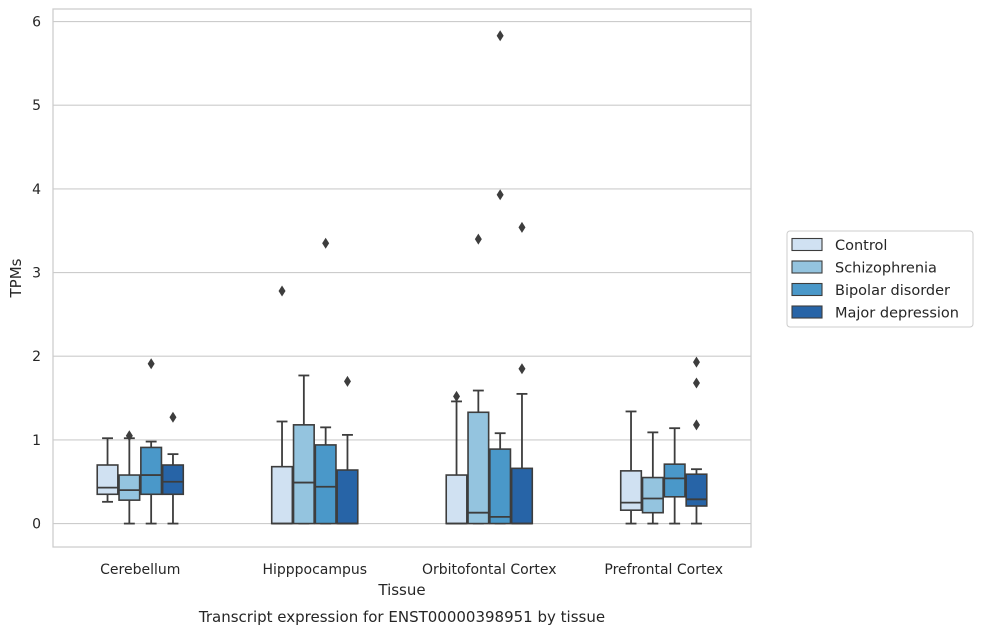 This screenshot has height=634, width=983. I want to click on x-tick-label-3: Prefrontal Cortex, so click(663, 570).